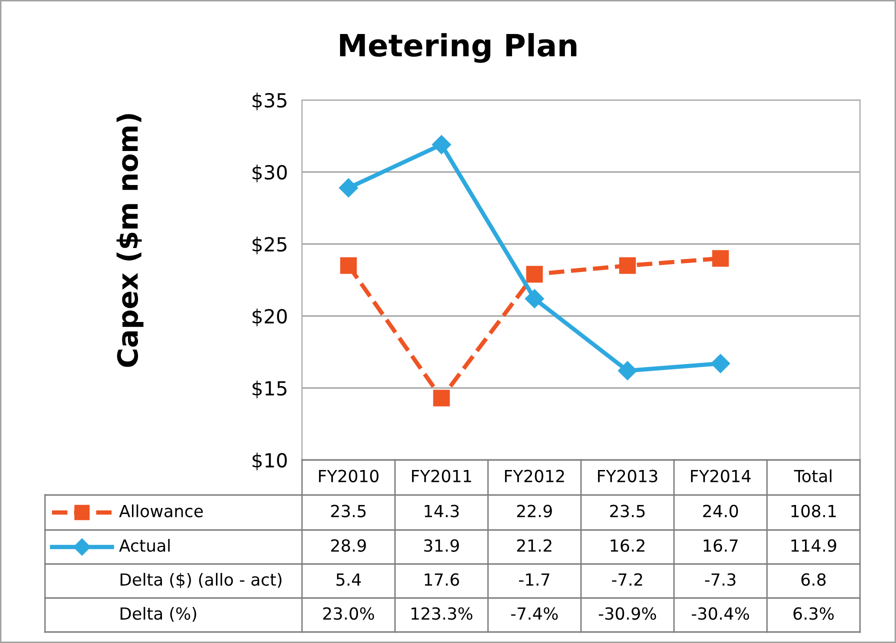  I want to click on data-label: 22.9, so click(534, 511).